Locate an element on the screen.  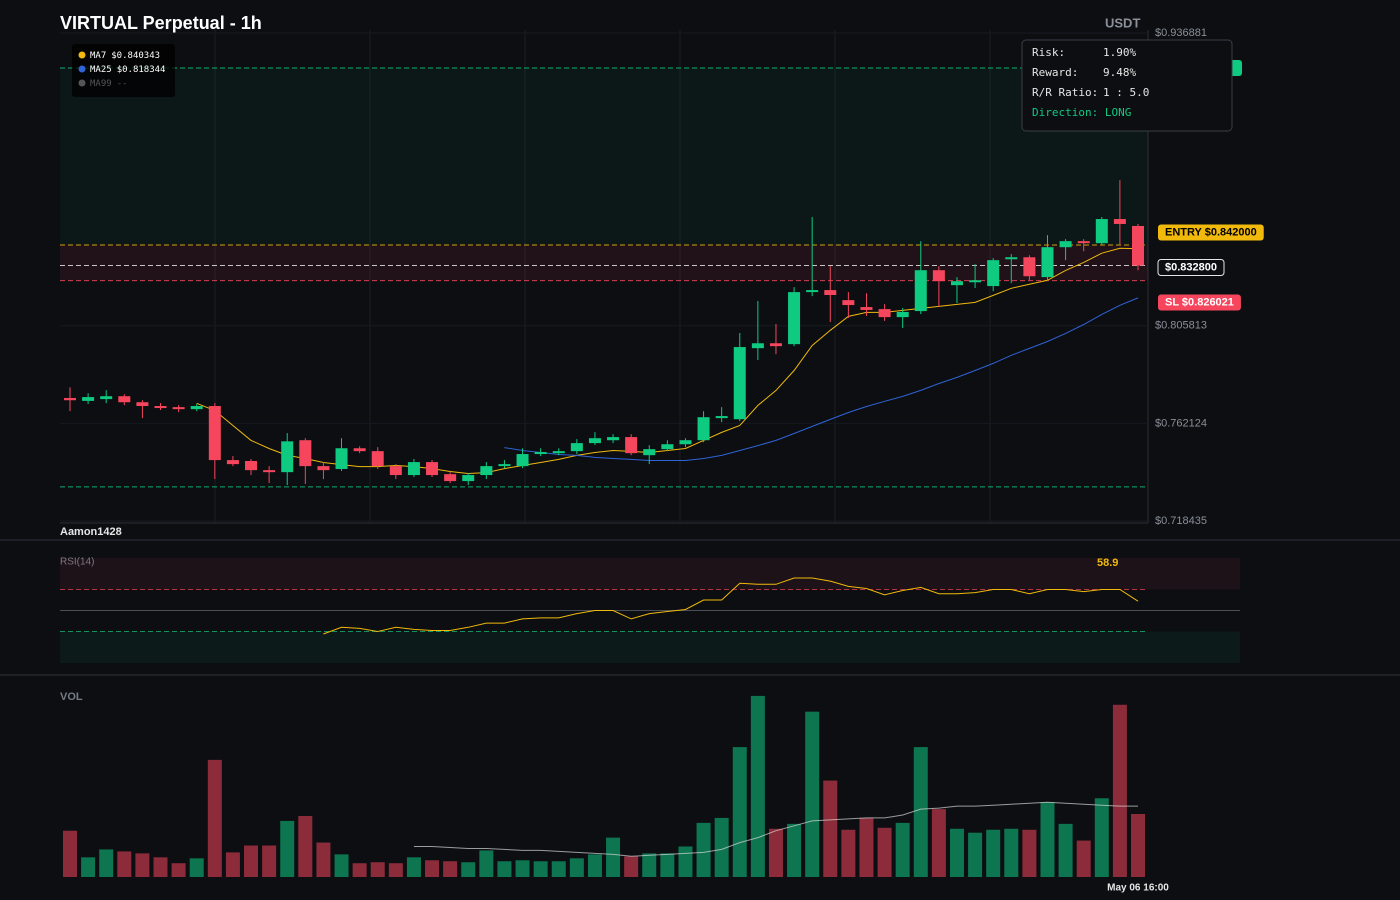
volume-ma-line is located at coordinates (775, 829).